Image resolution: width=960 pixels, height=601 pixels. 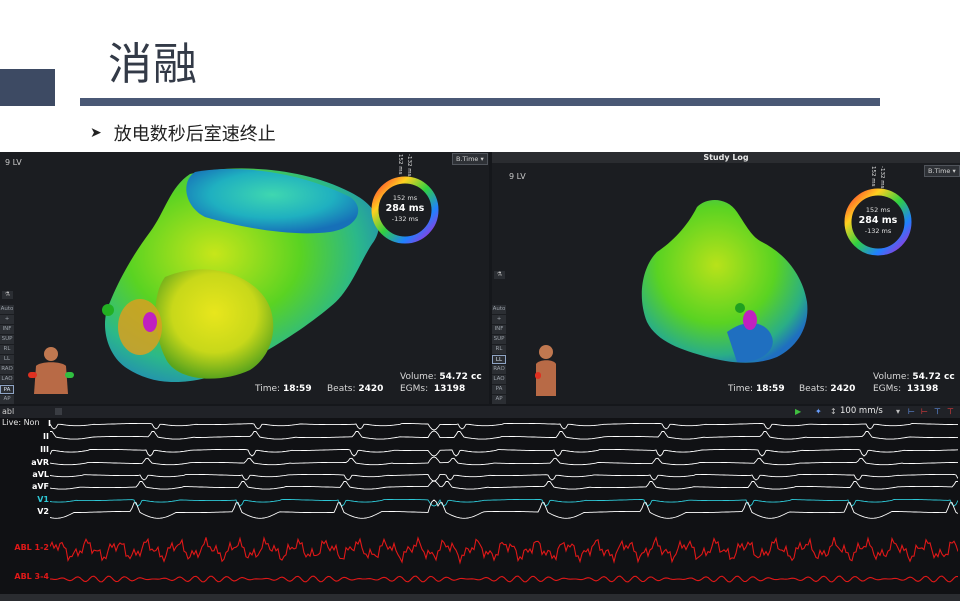 I want to click on trace-i, so click(x=504, y=426).